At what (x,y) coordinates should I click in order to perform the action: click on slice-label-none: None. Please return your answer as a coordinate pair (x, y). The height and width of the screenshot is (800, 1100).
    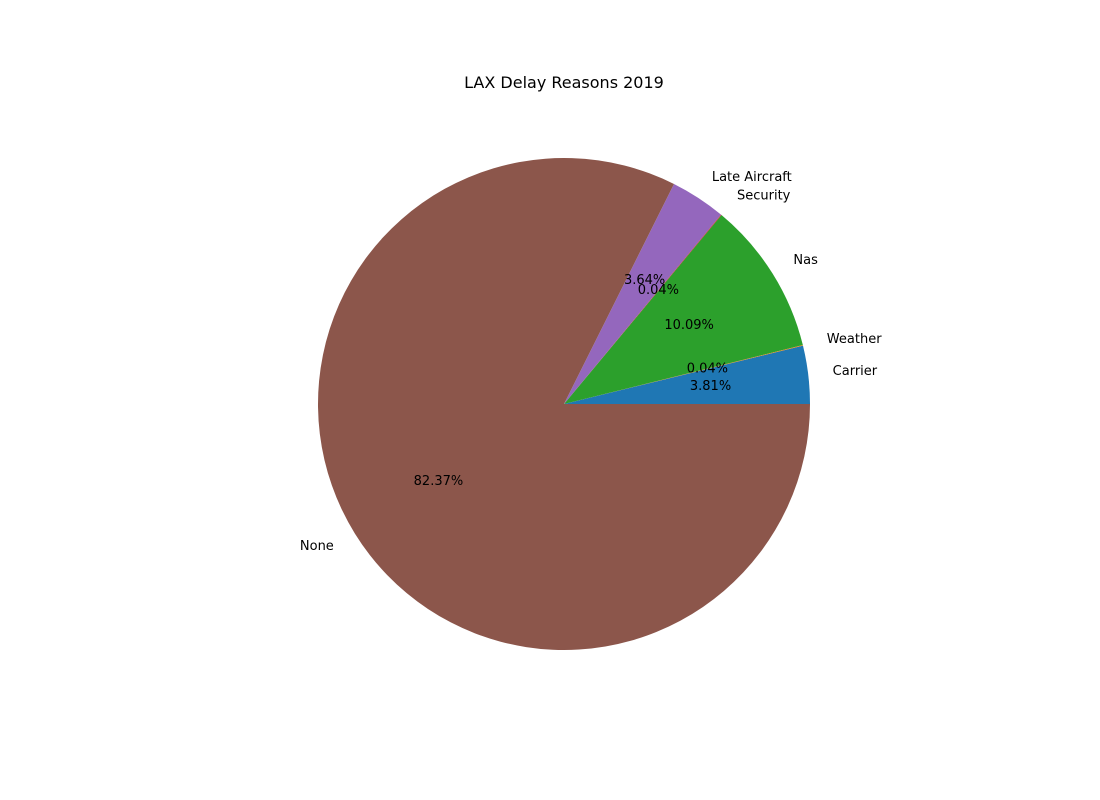
    Looking at the image, I should click on (317, 546).